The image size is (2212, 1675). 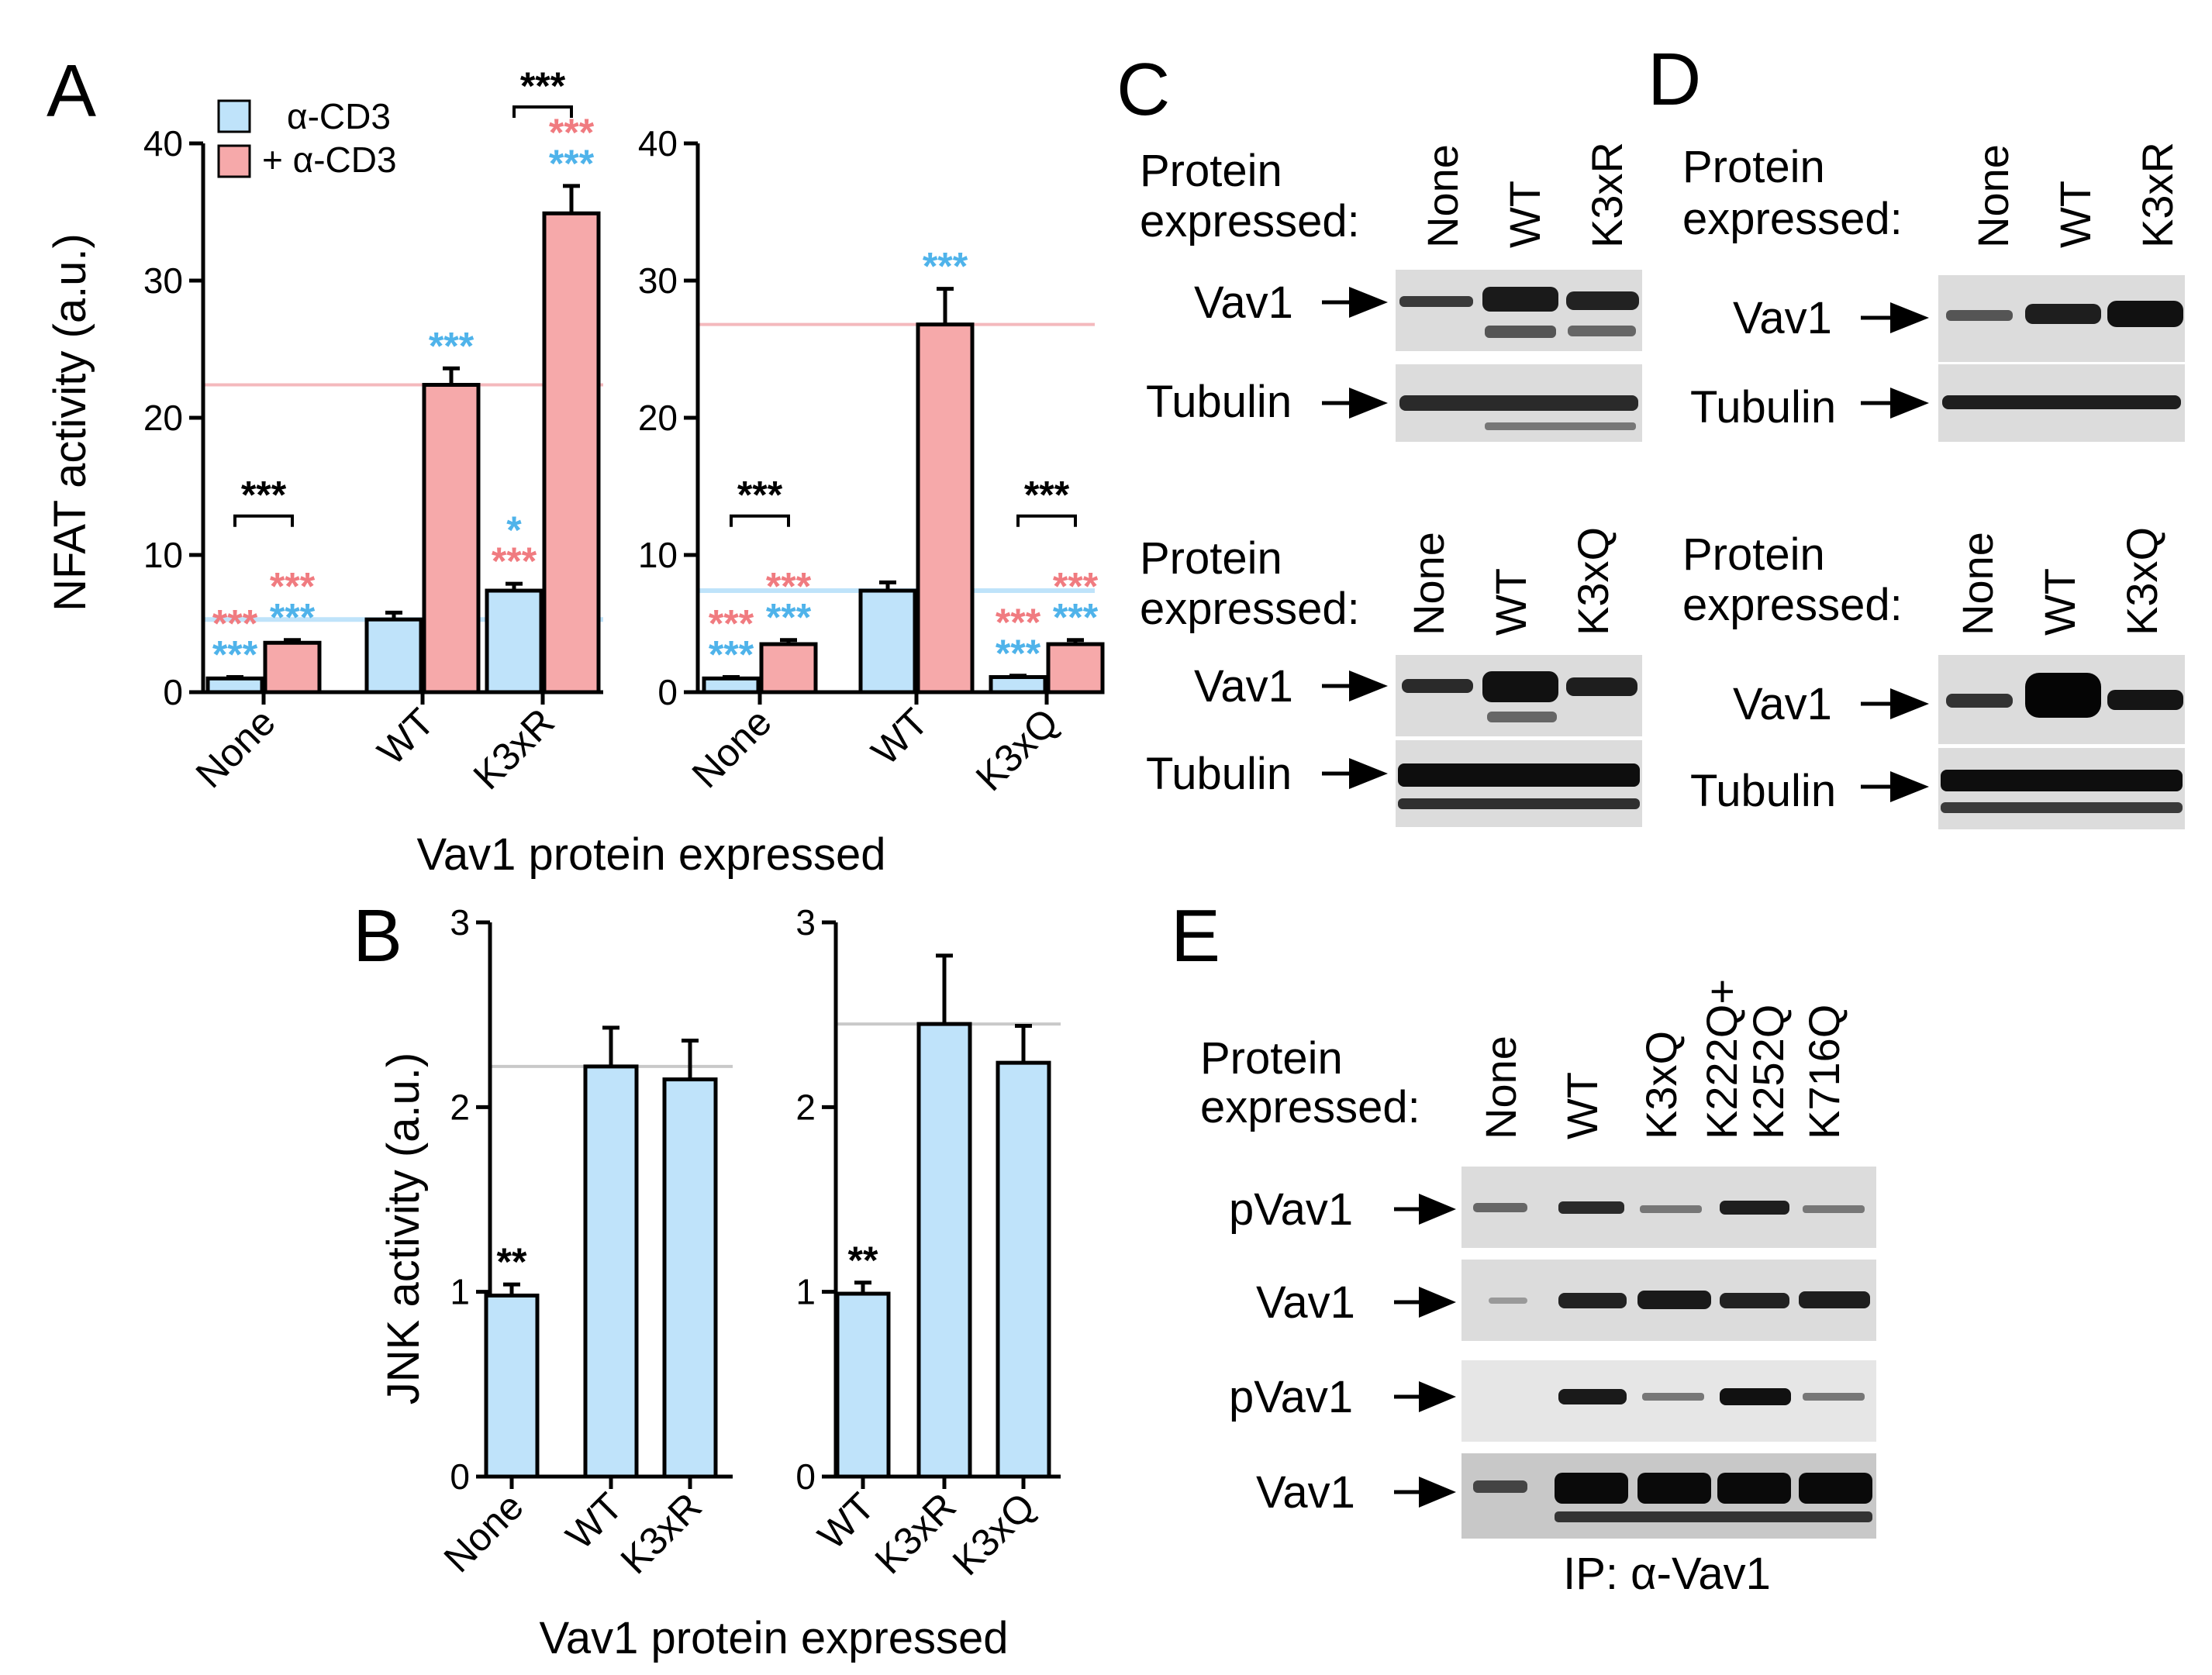 What do you see at coordinates (2059, 602) in the screenshot?
I see `blot-d-bottom-lane-label: WT` at bounding box center [2059, 602].